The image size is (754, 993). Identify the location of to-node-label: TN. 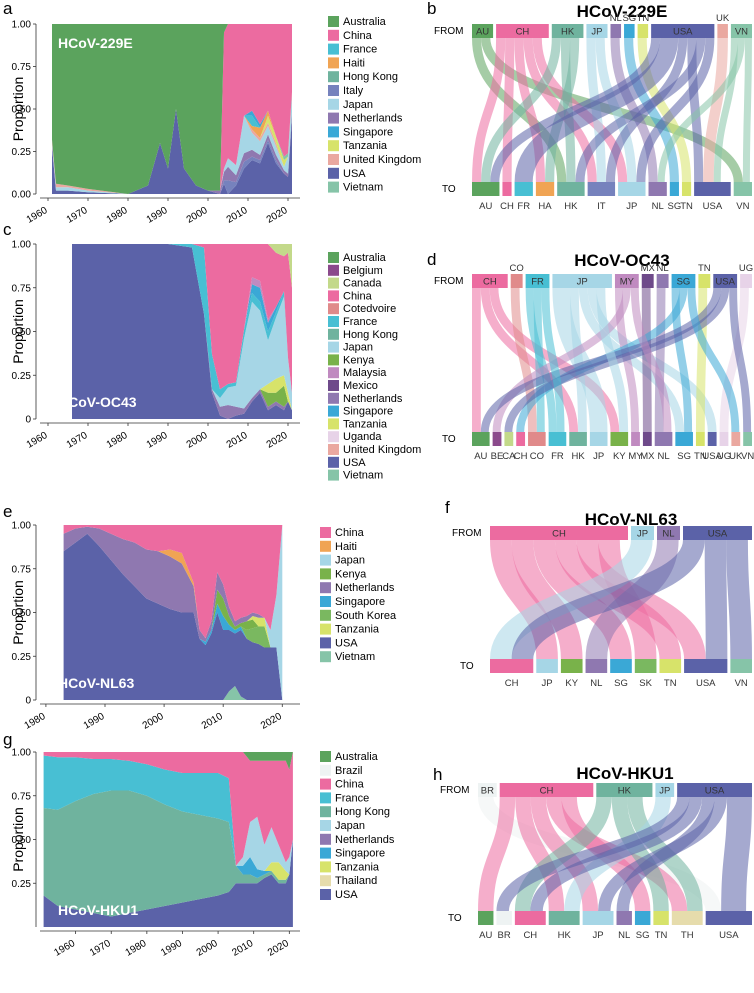
(700, 456).